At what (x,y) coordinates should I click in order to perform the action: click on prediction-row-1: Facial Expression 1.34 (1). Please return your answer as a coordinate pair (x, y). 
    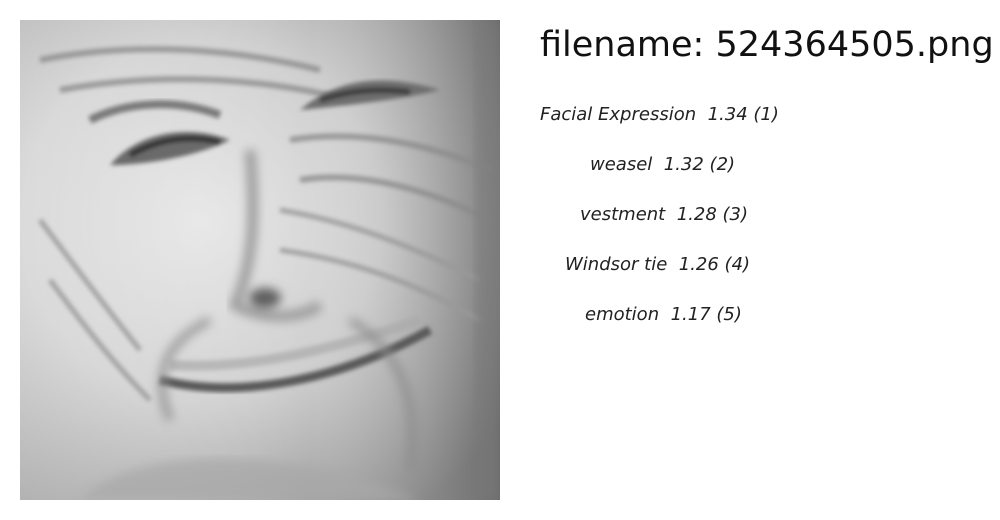
    Looking at the image, I should click on (659, 115).